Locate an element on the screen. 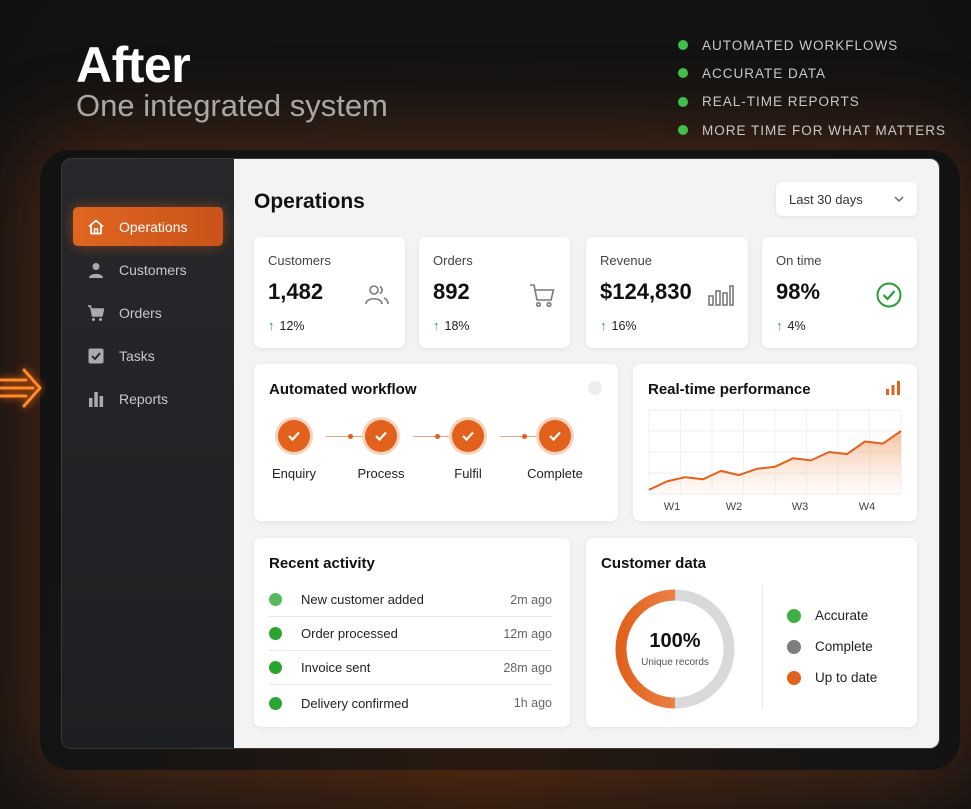  step-label: Fulfil is located at coordinates (468, 473).